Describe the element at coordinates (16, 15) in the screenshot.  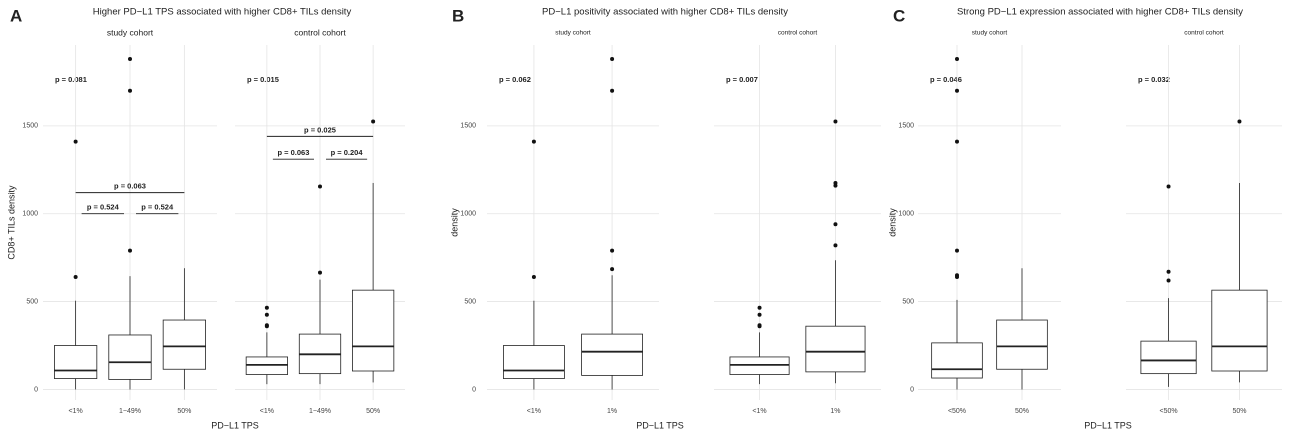
I see `panel-letter: A` at that location.